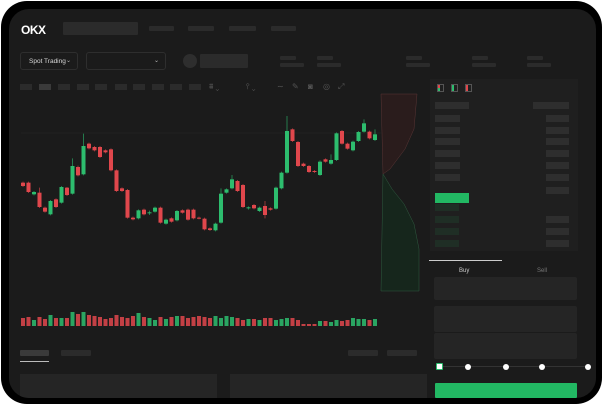  I want to click on orderbook-bids-icon, so click(454, 88).